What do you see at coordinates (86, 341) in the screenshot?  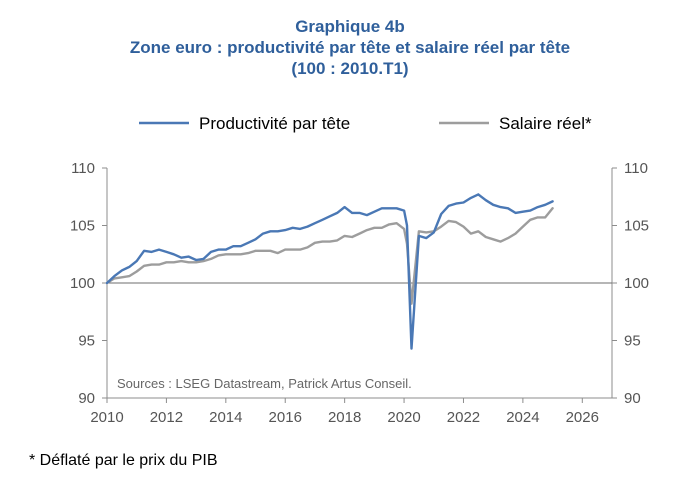 I see `y-tick-label-left: 95` at bounding box center [86, 341].